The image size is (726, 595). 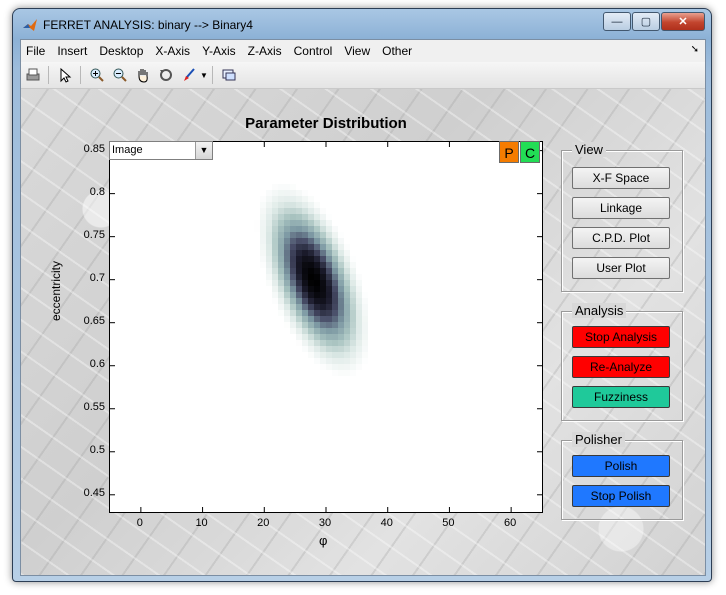 What do you see at coordinates (72, 51) in the screenshot?
I see `menu-insert: Insert` at bounding box center [72, 51].